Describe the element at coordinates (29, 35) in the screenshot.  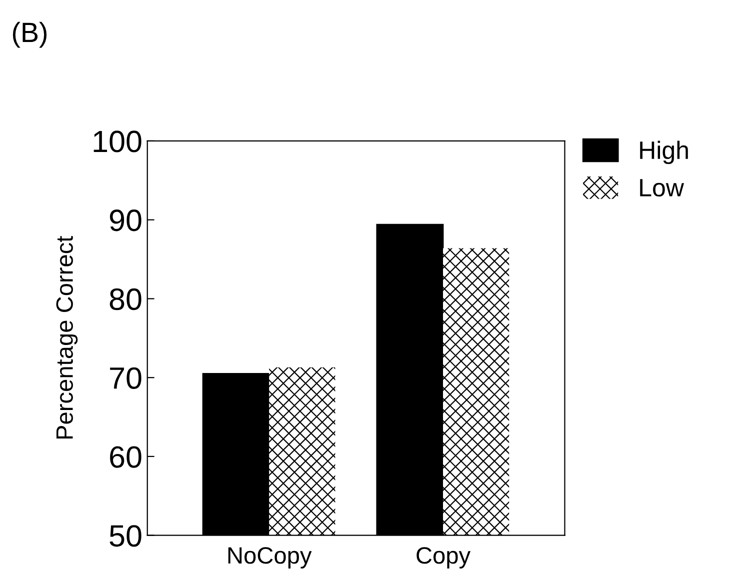
I see `chart-title: (B)` at that location.